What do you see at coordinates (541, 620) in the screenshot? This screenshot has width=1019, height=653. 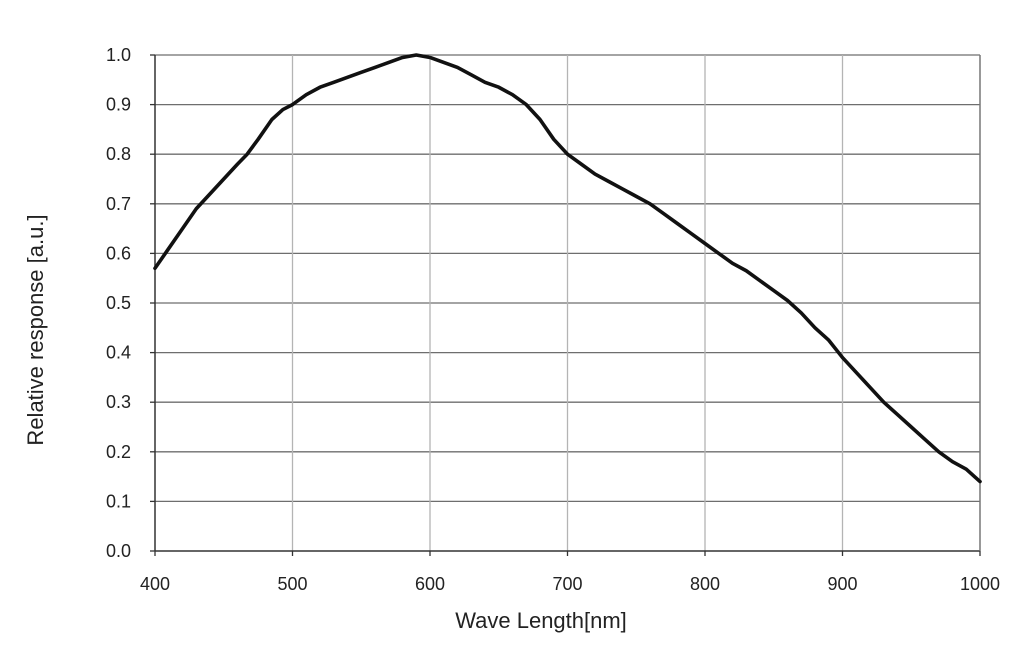 I see `x-axis-title: Wave Length[nm]` at bounding box center [541, 620].